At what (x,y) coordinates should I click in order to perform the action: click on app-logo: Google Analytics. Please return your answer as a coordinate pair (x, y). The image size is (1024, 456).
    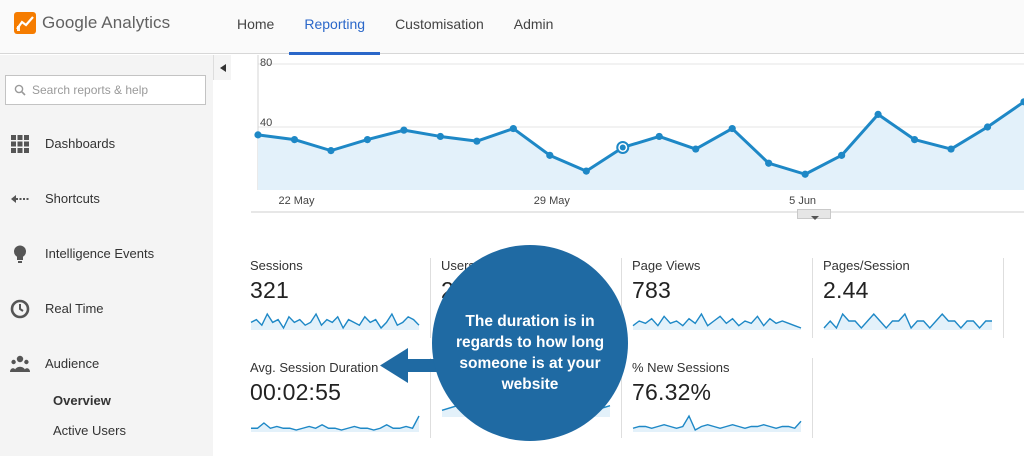
    Looking at the image, I should click on (92, 23).